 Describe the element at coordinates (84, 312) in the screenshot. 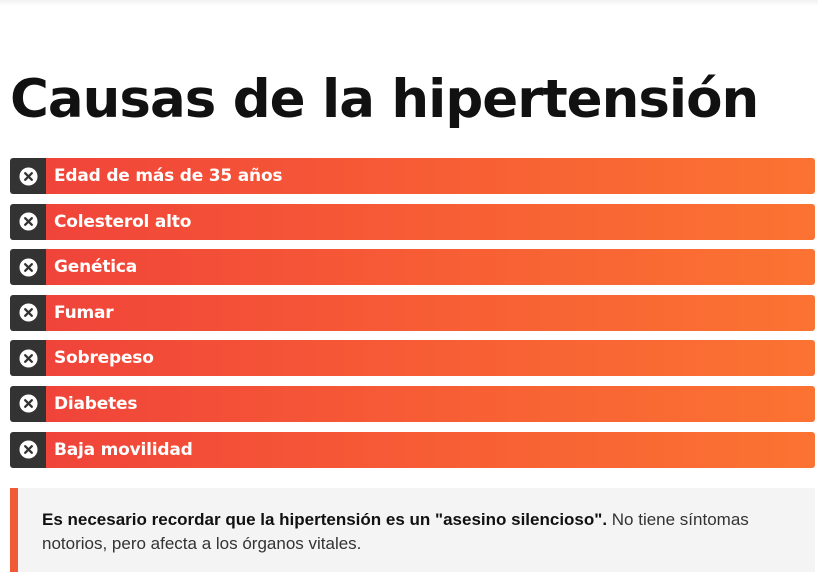

I see `cause-label: Fumar` at that location.